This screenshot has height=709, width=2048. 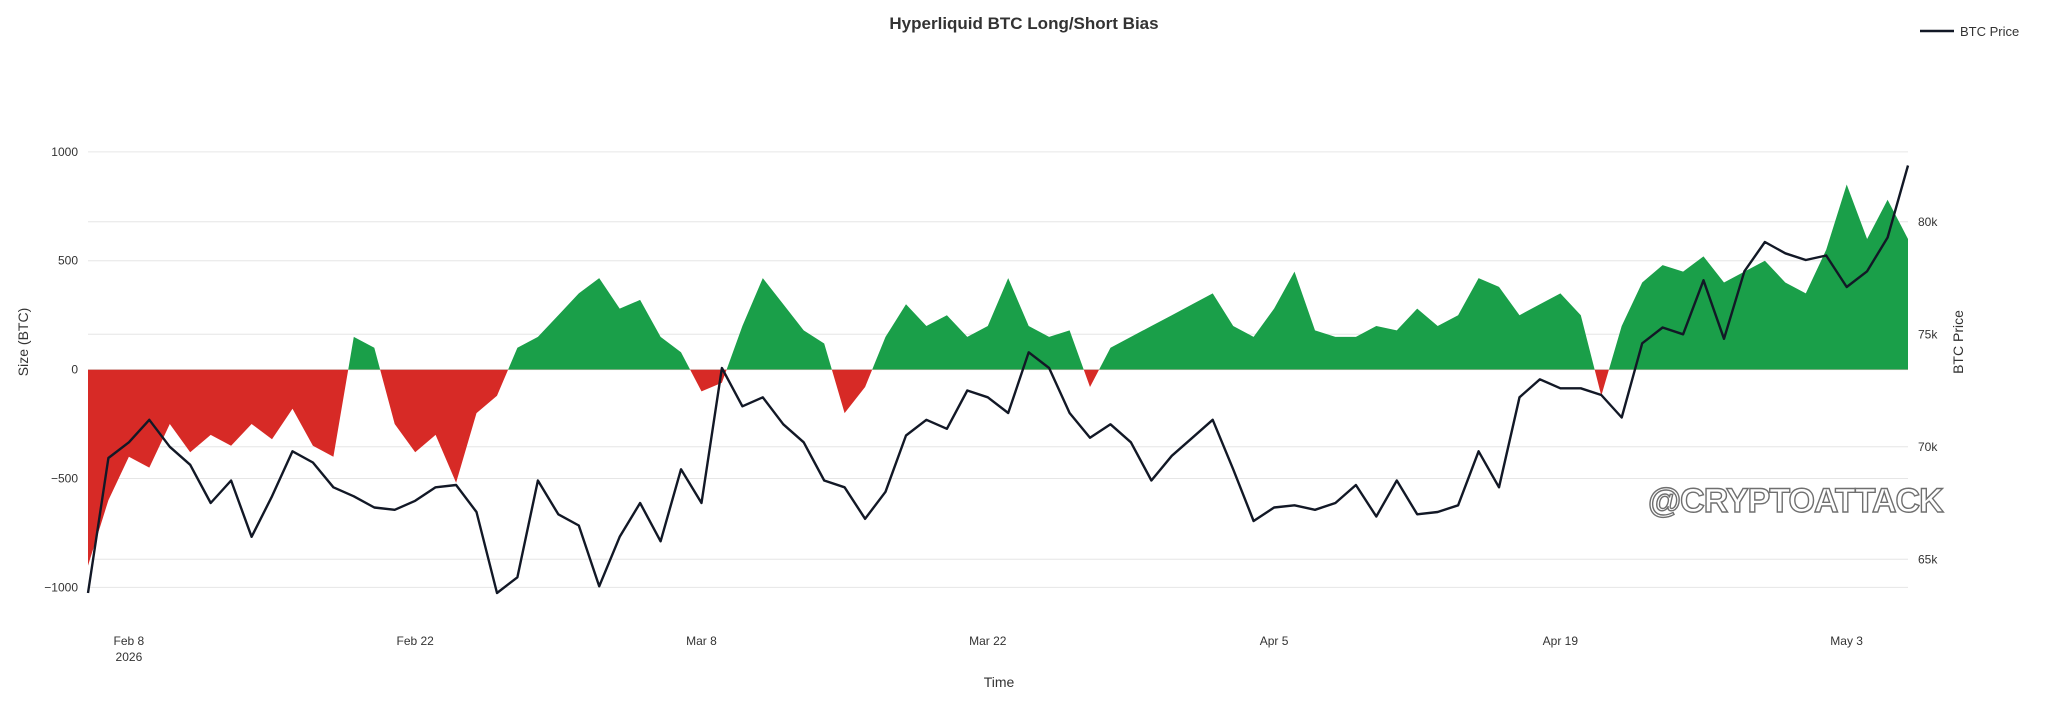 What do you see at coordinates (129, 641) in the screenshot?
I see `x-tick-label: Feb 8` at bounding box center [129, 641].